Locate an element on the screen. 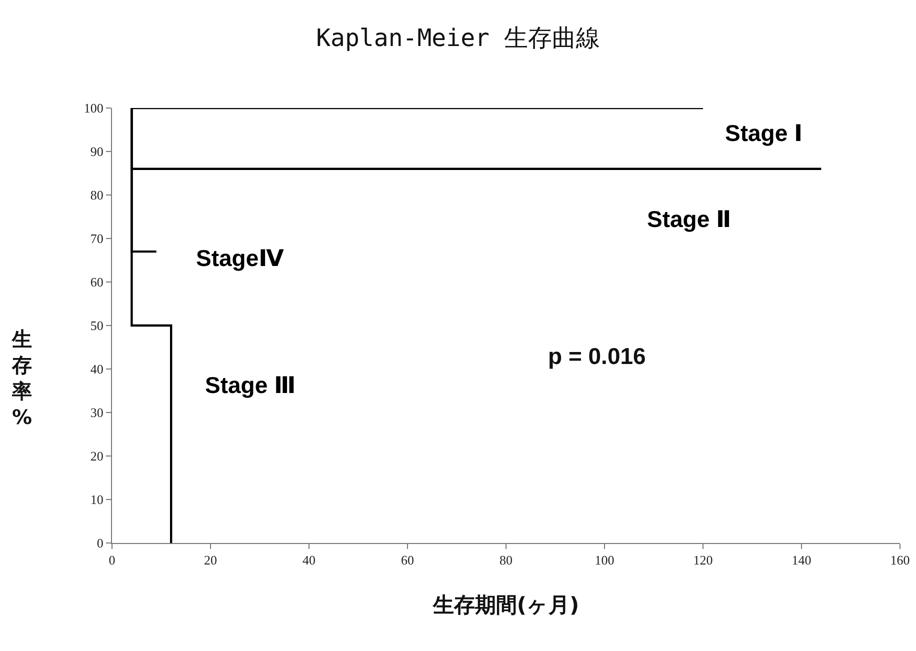 The width and height of the screenshot is (916, 651). y-tick-label: 90 is located at coordinates (97, 152).